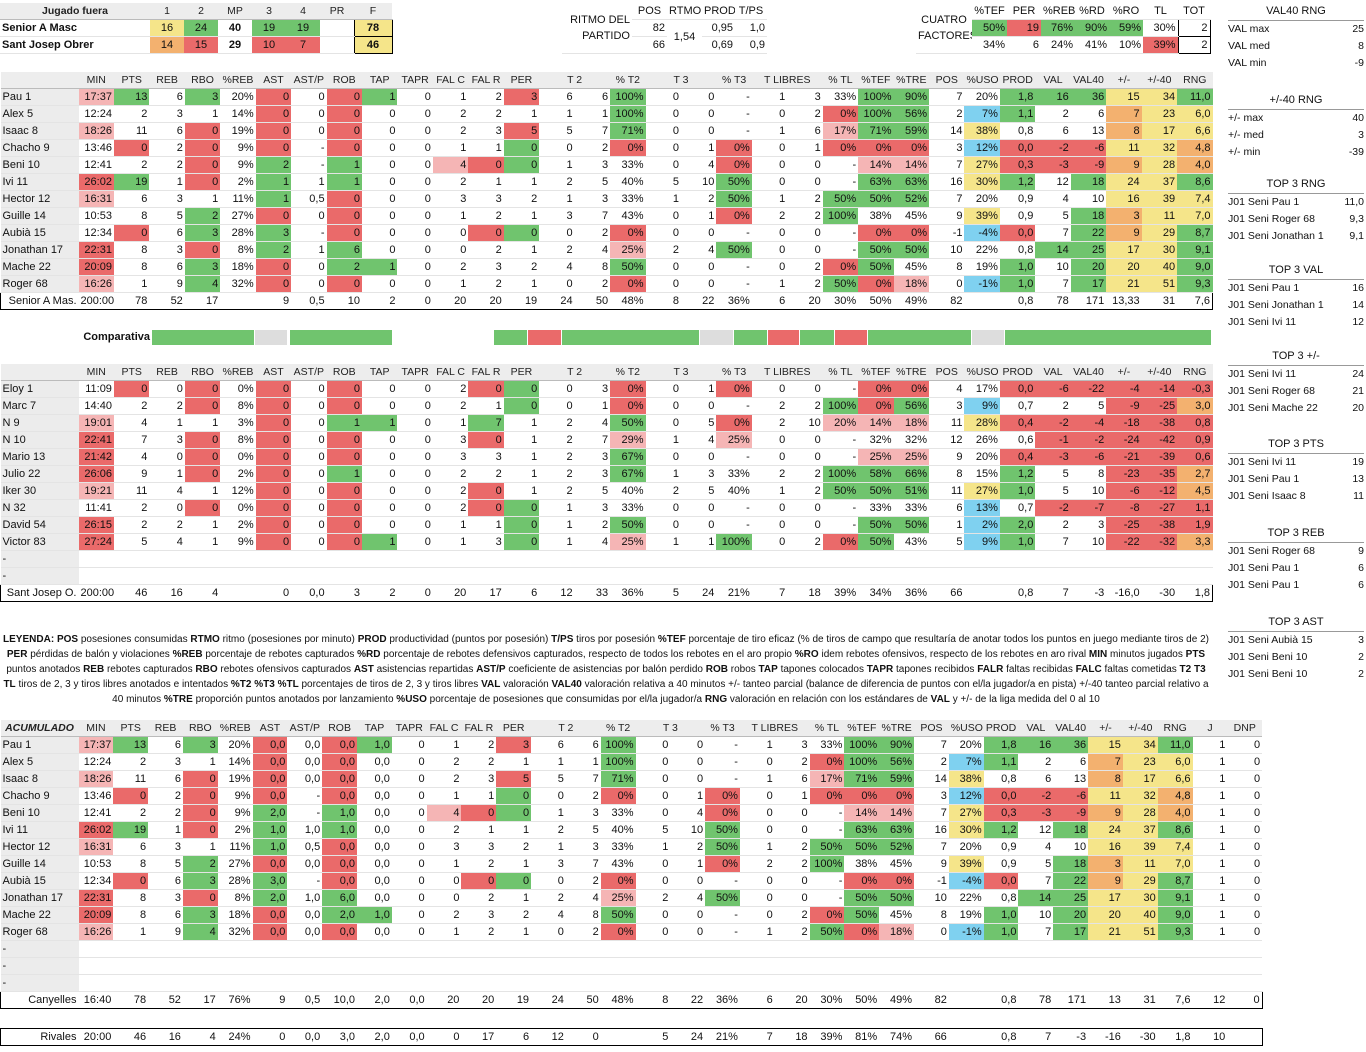 Image resolution: width=1366 pixels, height=1052 pixels. I want to click on stat-cell: 12:41, so click(96, 165).